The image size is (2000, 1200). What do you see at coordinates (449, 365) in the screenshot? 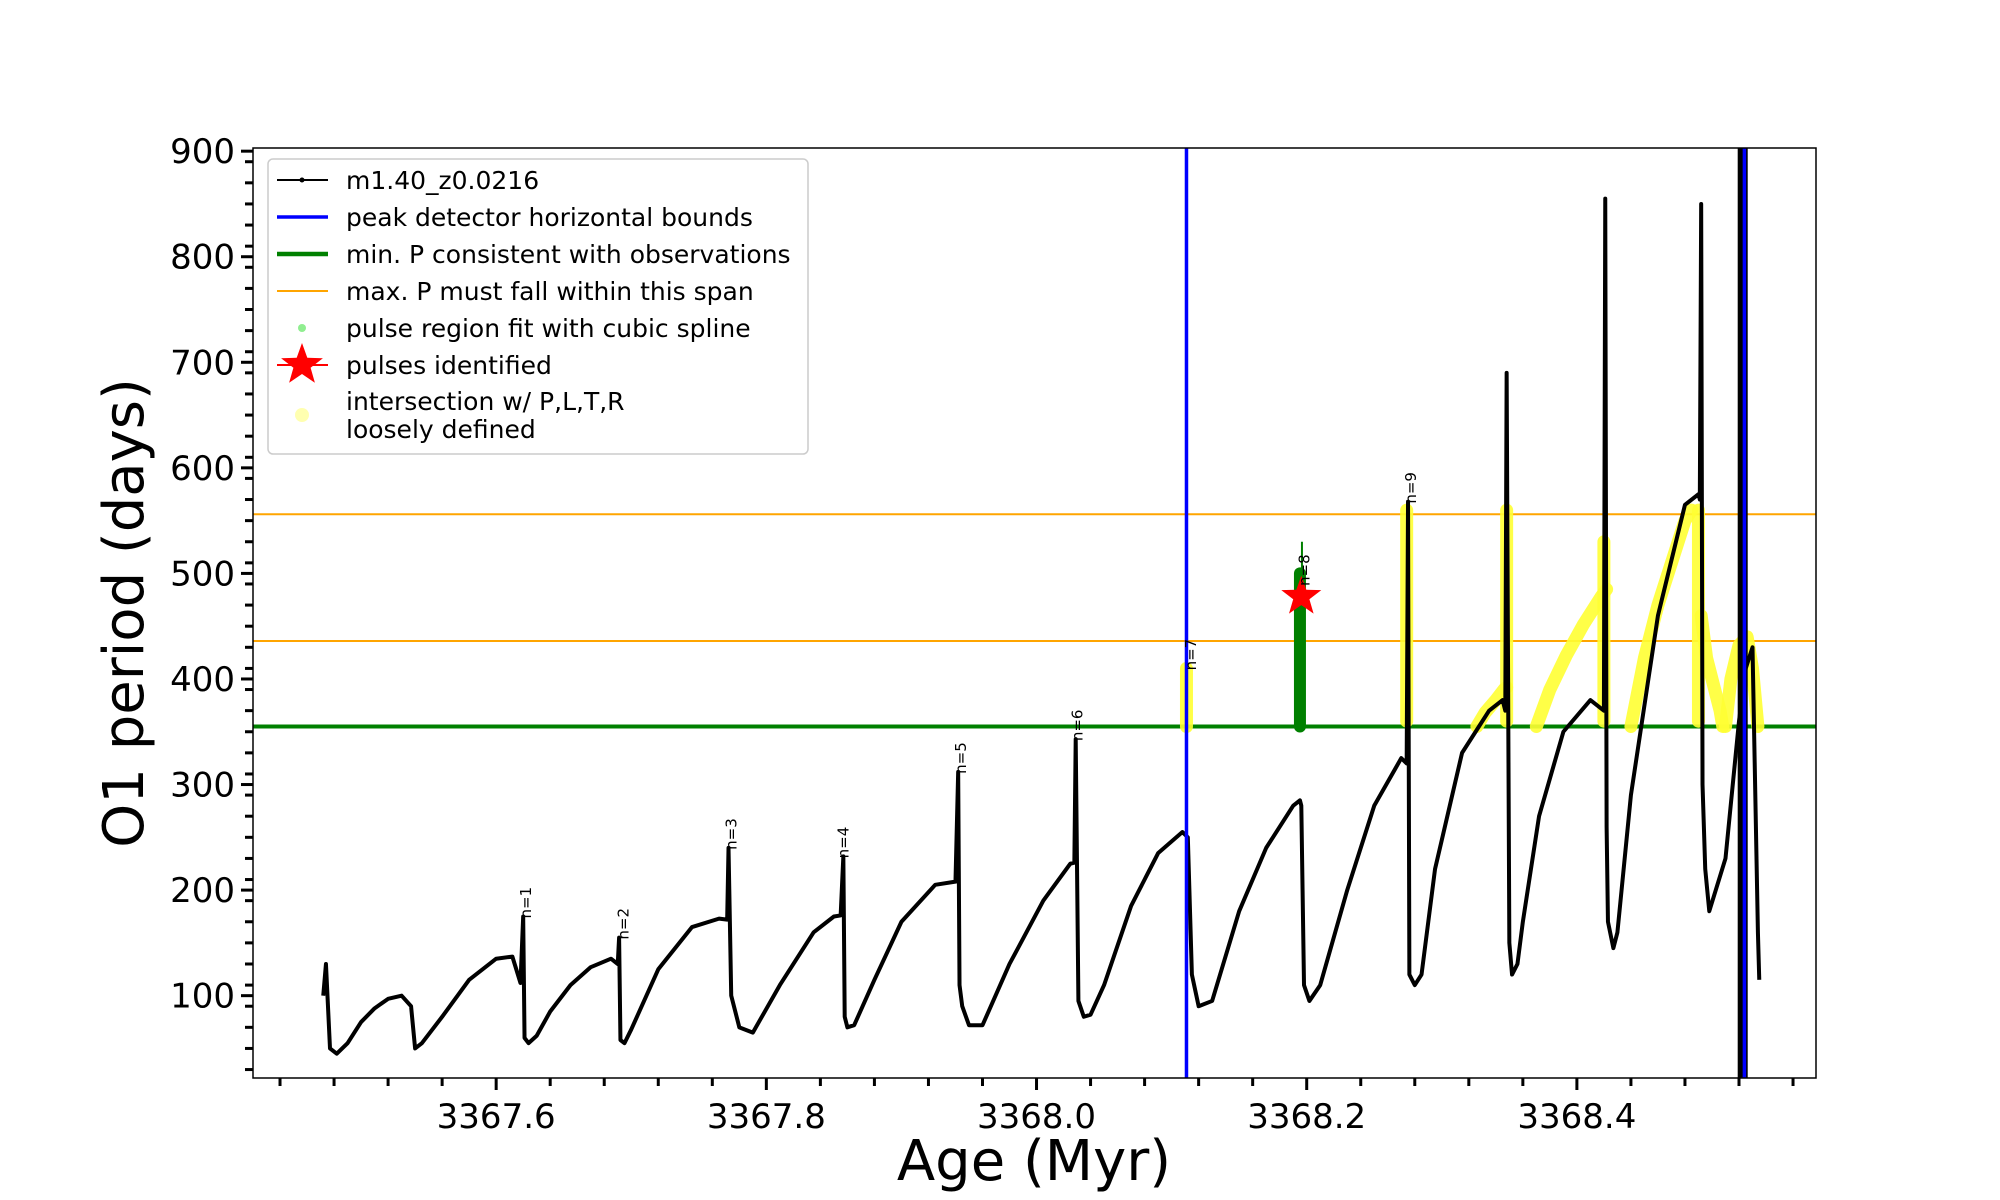
I see `legend-label-5: pulses identified` at bounding box center [449, 365].